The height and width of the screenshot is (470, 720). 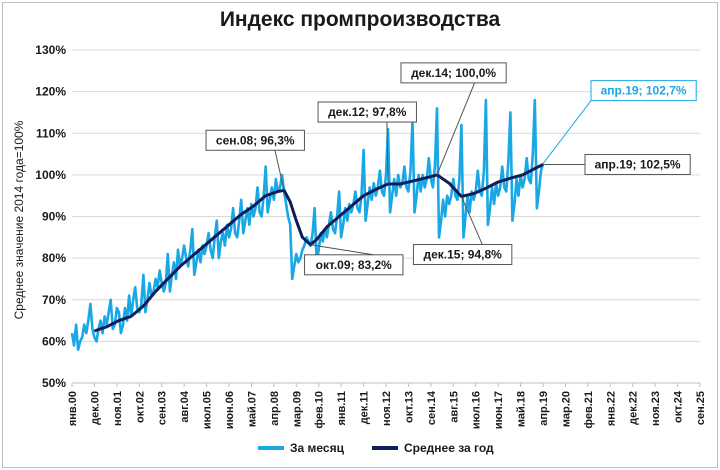 What do you see at coordinates (51, 133) in the screenshot?
I see `y-tick-label: 110%` at bounding box center [51, 133].